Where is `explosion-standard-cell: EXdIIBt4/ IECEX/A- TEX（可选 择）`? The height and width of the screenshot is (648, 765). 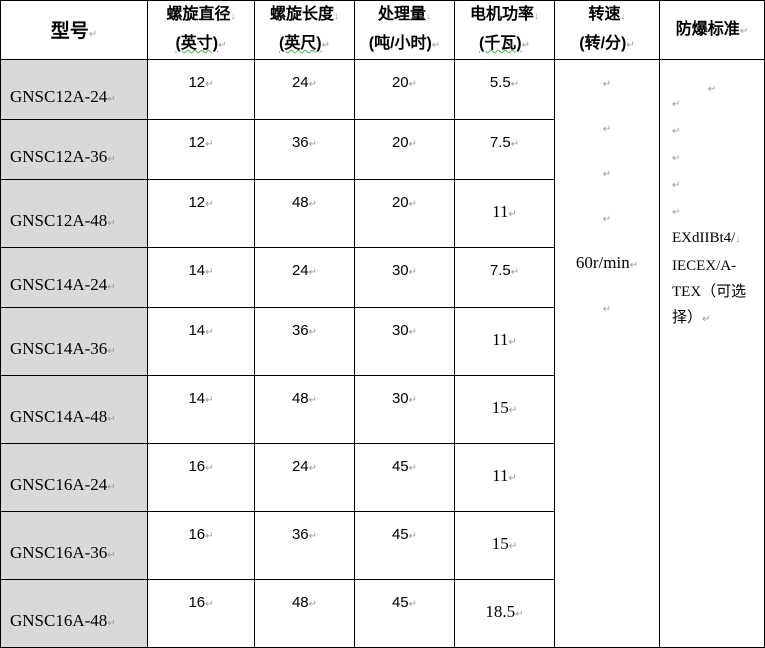 explosion-standard-cell: EXdIIBt4/ IECEX/A- TEX（可选 择） is located at coordinates (712, 353).